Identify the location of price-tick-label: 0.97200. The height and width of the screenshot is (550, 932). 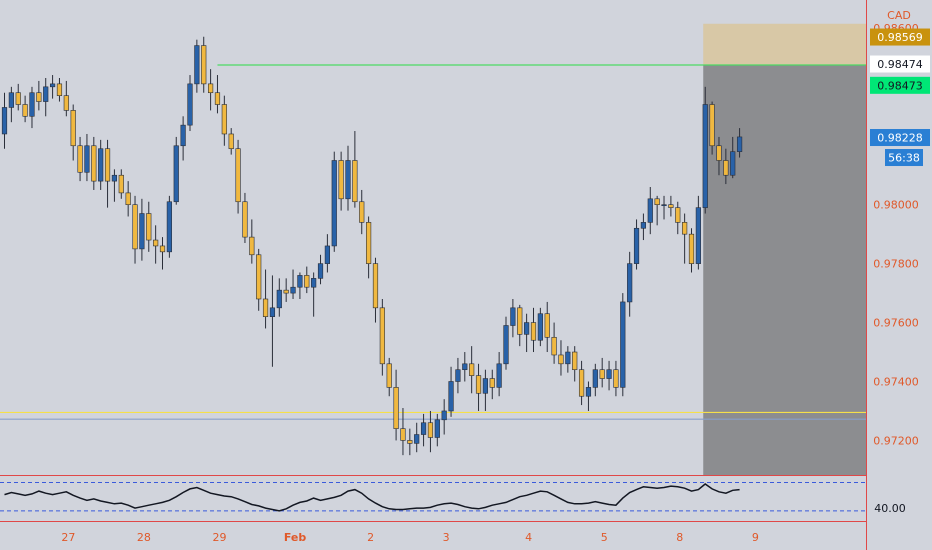
(896, 440).